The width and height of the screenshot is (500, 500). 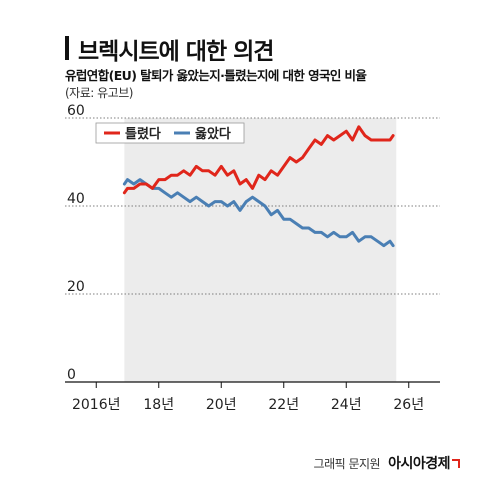 I want to click on y-tick-label: 60, so click(x=76, y=111).